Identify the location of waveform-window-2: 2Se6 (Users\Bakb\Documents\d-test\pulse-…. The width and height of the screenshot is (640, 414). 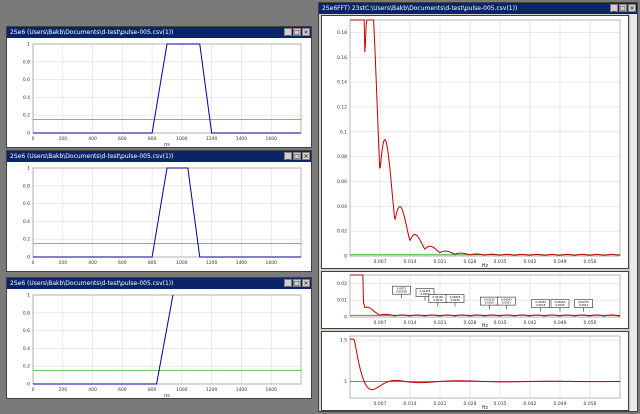
(159, 211).